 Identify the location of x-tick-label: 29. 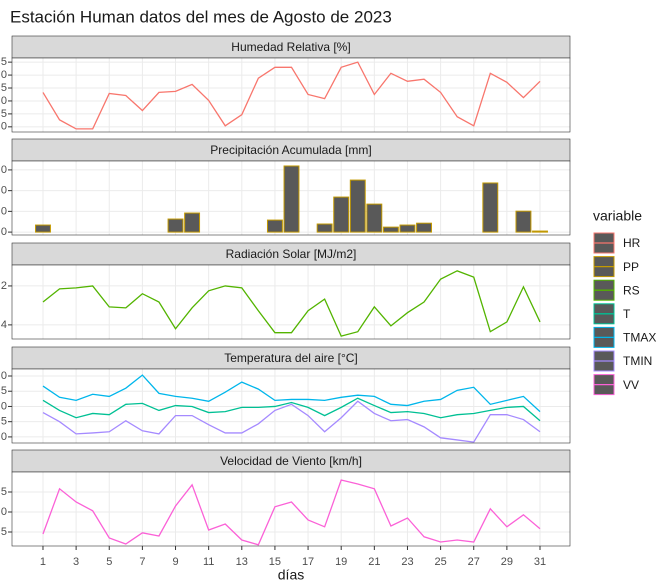
(507, 562).